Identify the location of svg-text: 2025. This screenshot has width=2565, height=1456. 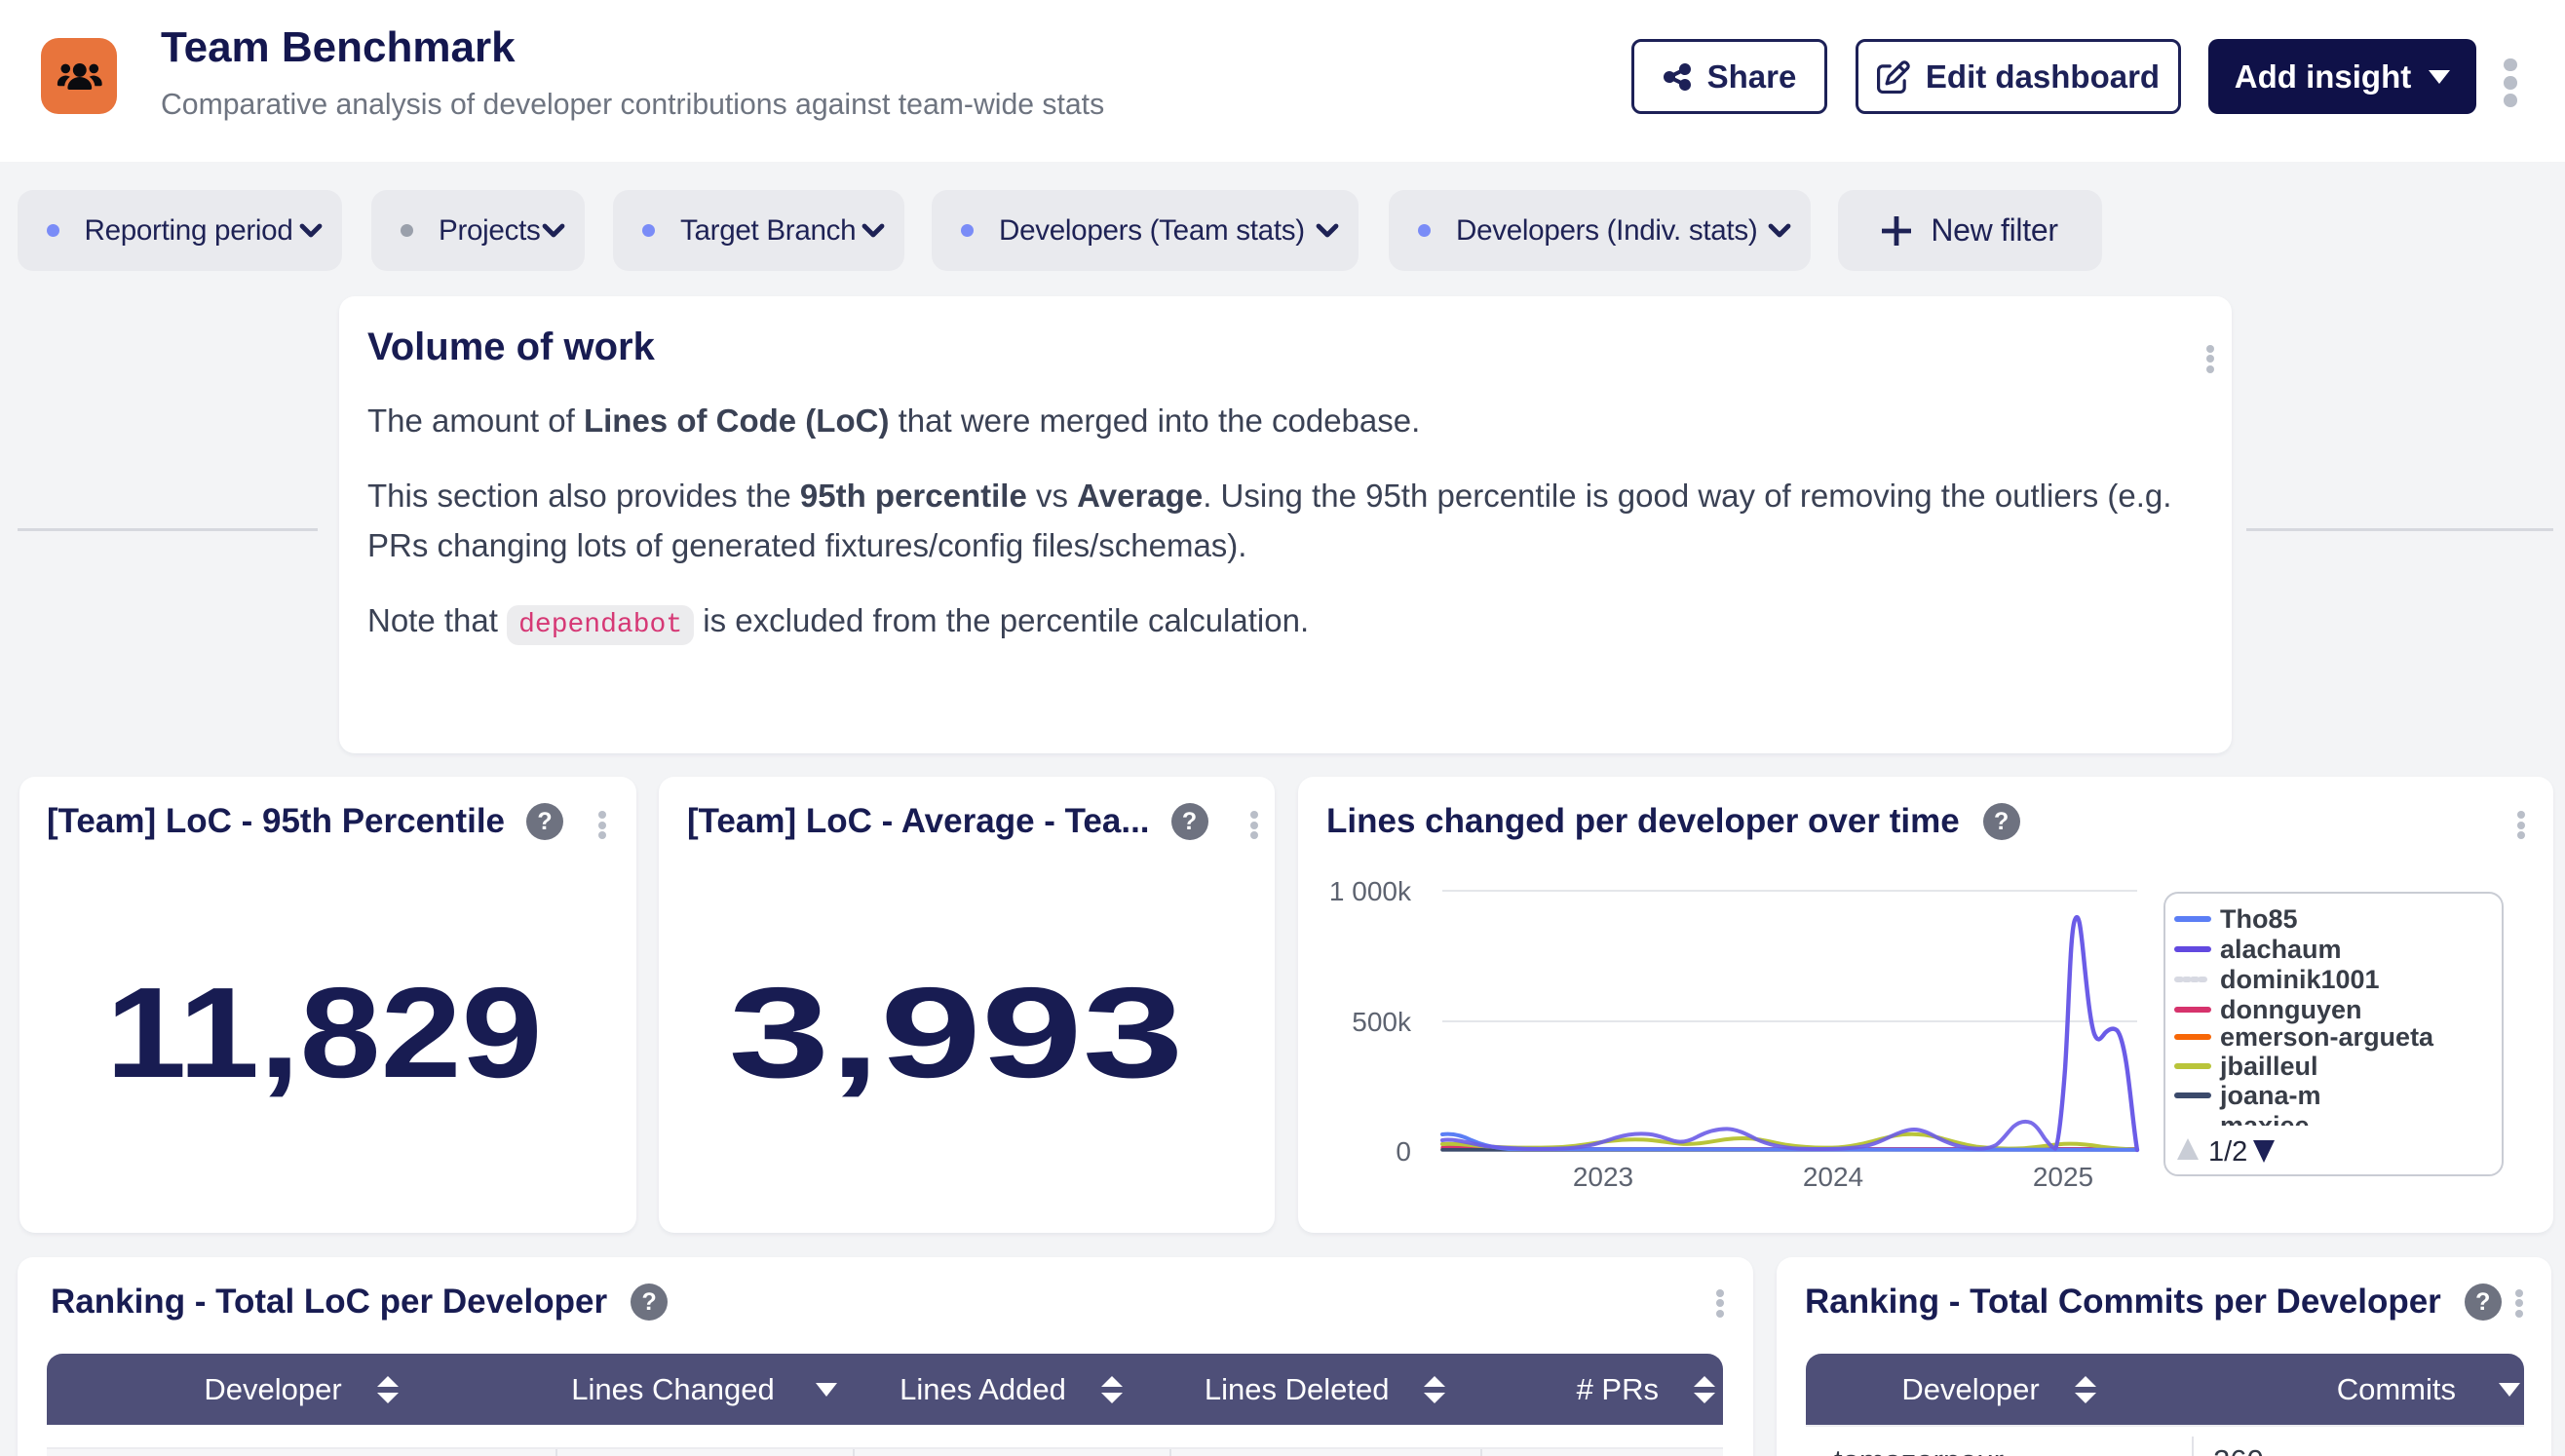
(2063, 1177).